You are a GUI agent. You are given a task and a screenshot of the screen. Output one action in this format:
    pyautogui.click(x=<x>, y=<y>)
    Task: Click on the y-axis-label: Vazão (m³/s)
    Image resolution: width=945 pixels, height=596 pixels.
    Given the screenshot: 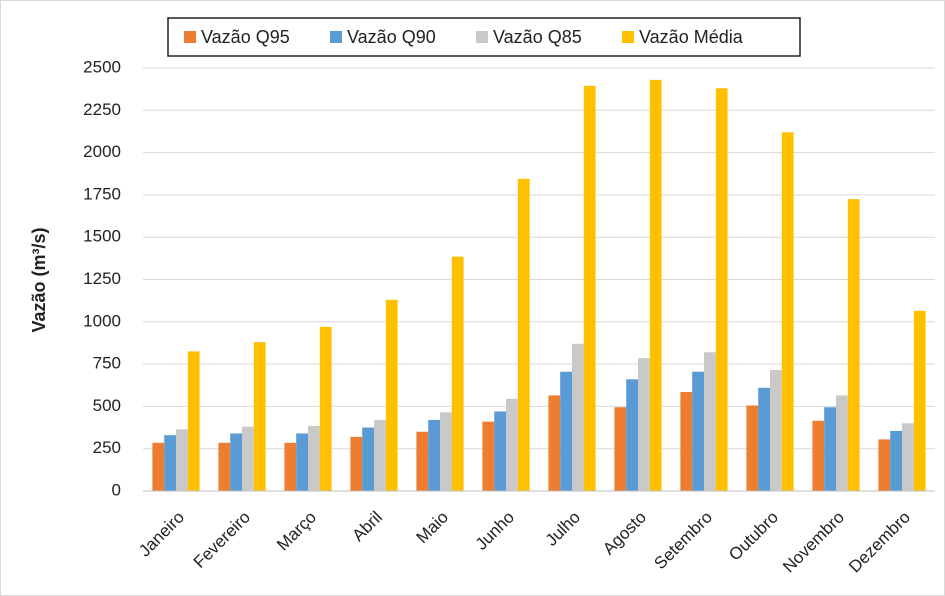 What is the action you would take?
    pyautogui.click(x=39, y=279)
    